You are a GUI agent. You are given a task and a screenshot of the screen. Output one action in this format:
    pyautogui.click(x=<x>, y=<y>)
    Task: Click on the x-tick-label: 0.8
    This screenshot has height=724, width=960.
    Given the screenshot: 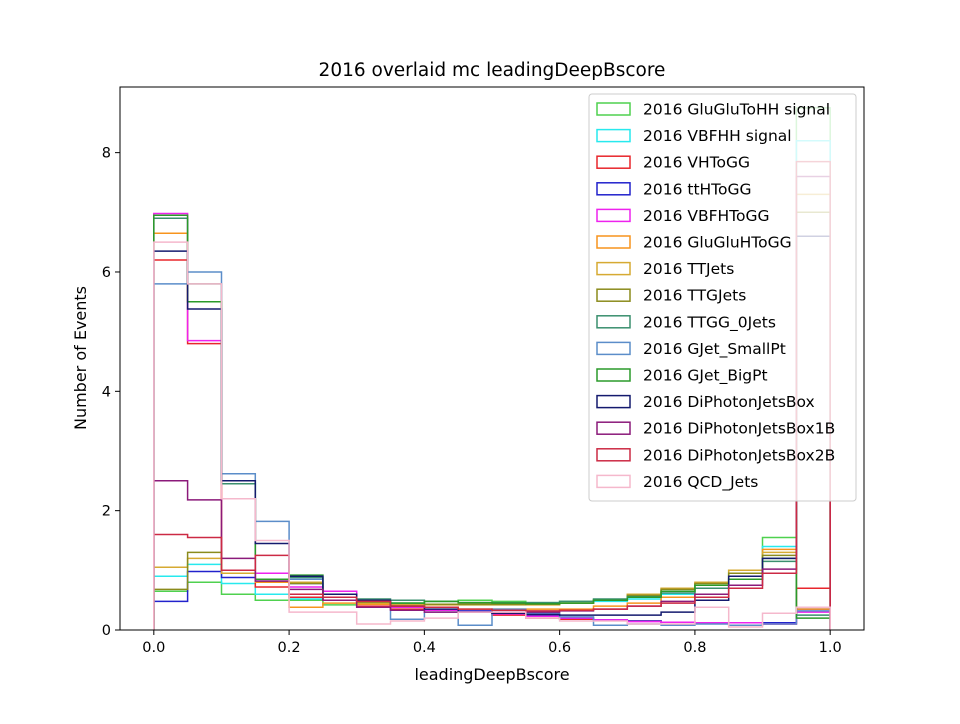 What is the action you would take?
    pyautogui.click(x=694, y=648)
    